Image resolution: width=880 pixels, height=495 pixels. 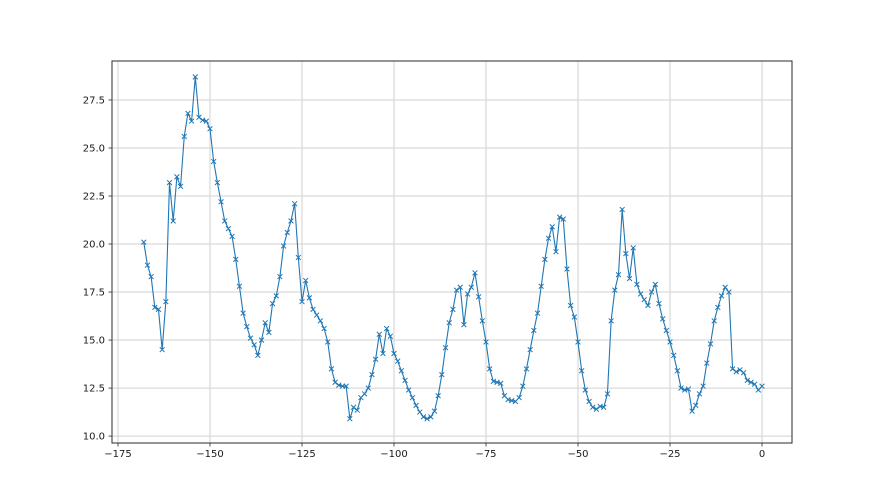 What do you see at coordinates (110, 268) in the screenshot?
I see `y-axis-ticks` at bounding box center [110, 268].